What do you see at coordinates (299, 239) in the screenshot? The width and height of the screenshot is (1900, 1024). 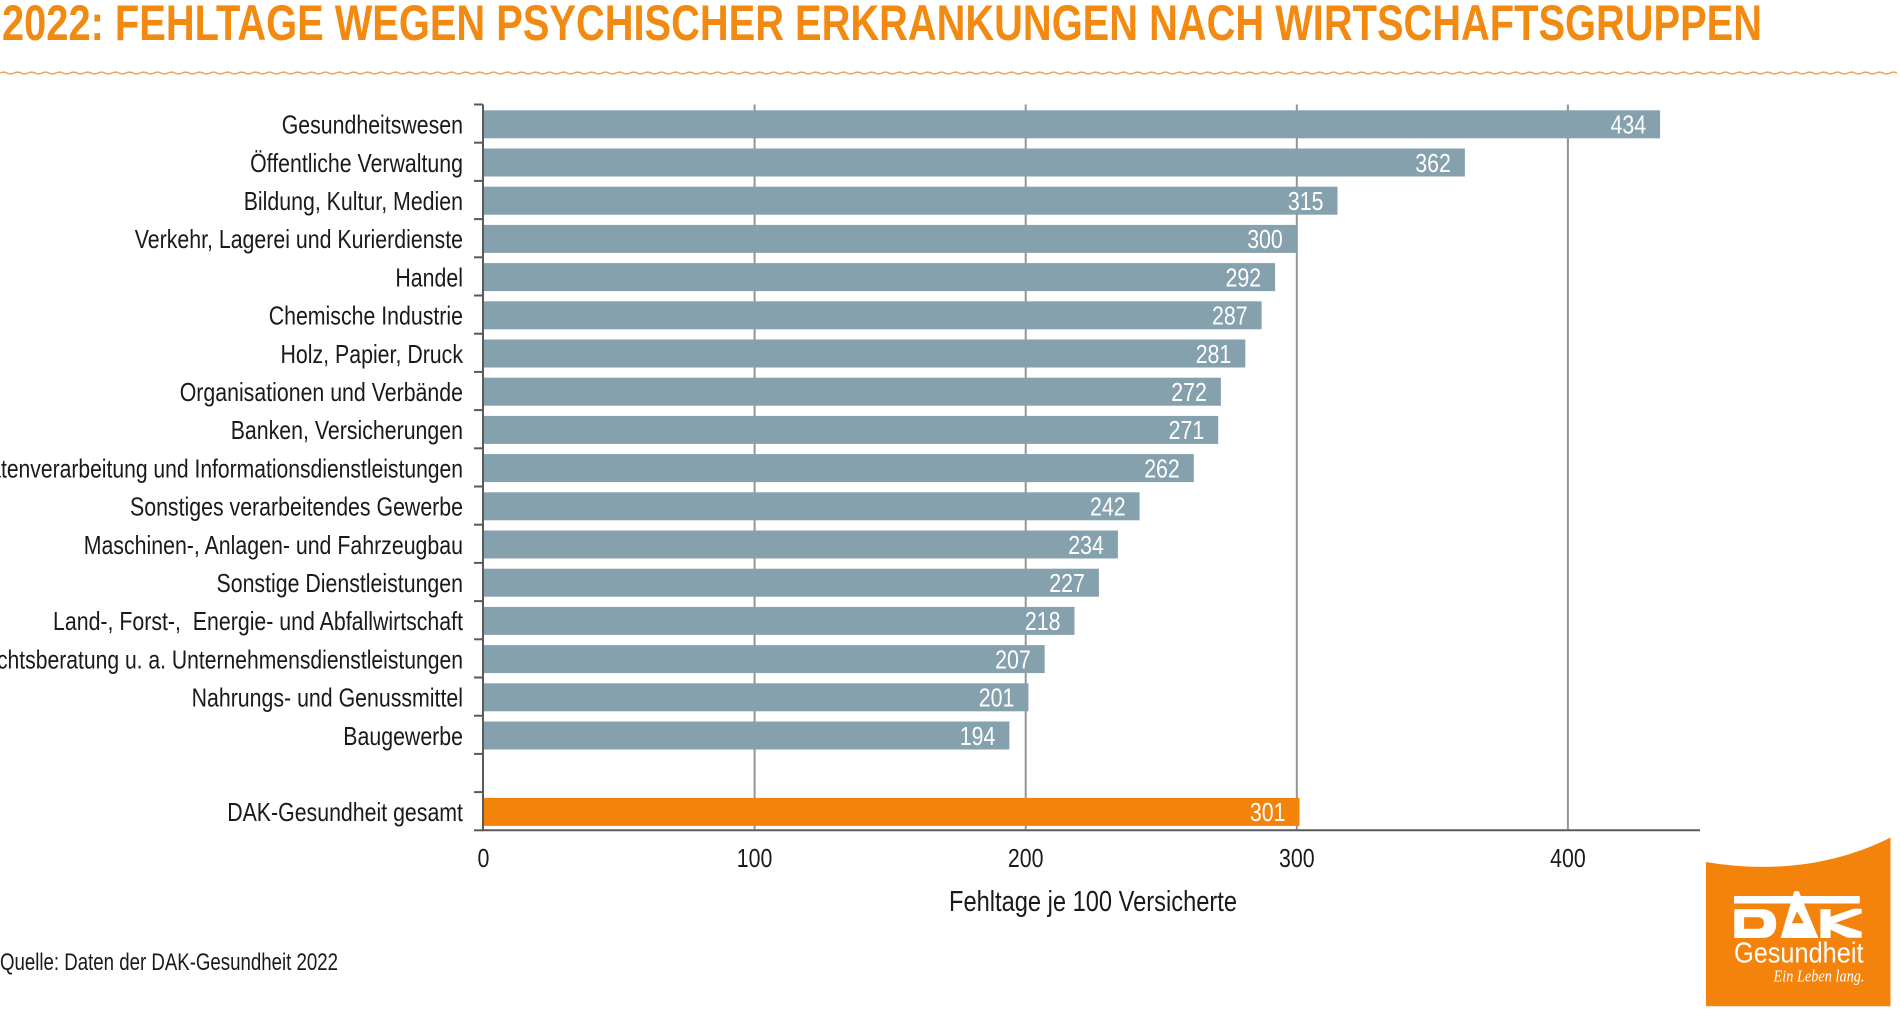 I see `svg-text:Verkehr, Lagerei und Kurierdie: Verkehr, Lagerei und Kurierdienste` at bounding box center [299, 239].